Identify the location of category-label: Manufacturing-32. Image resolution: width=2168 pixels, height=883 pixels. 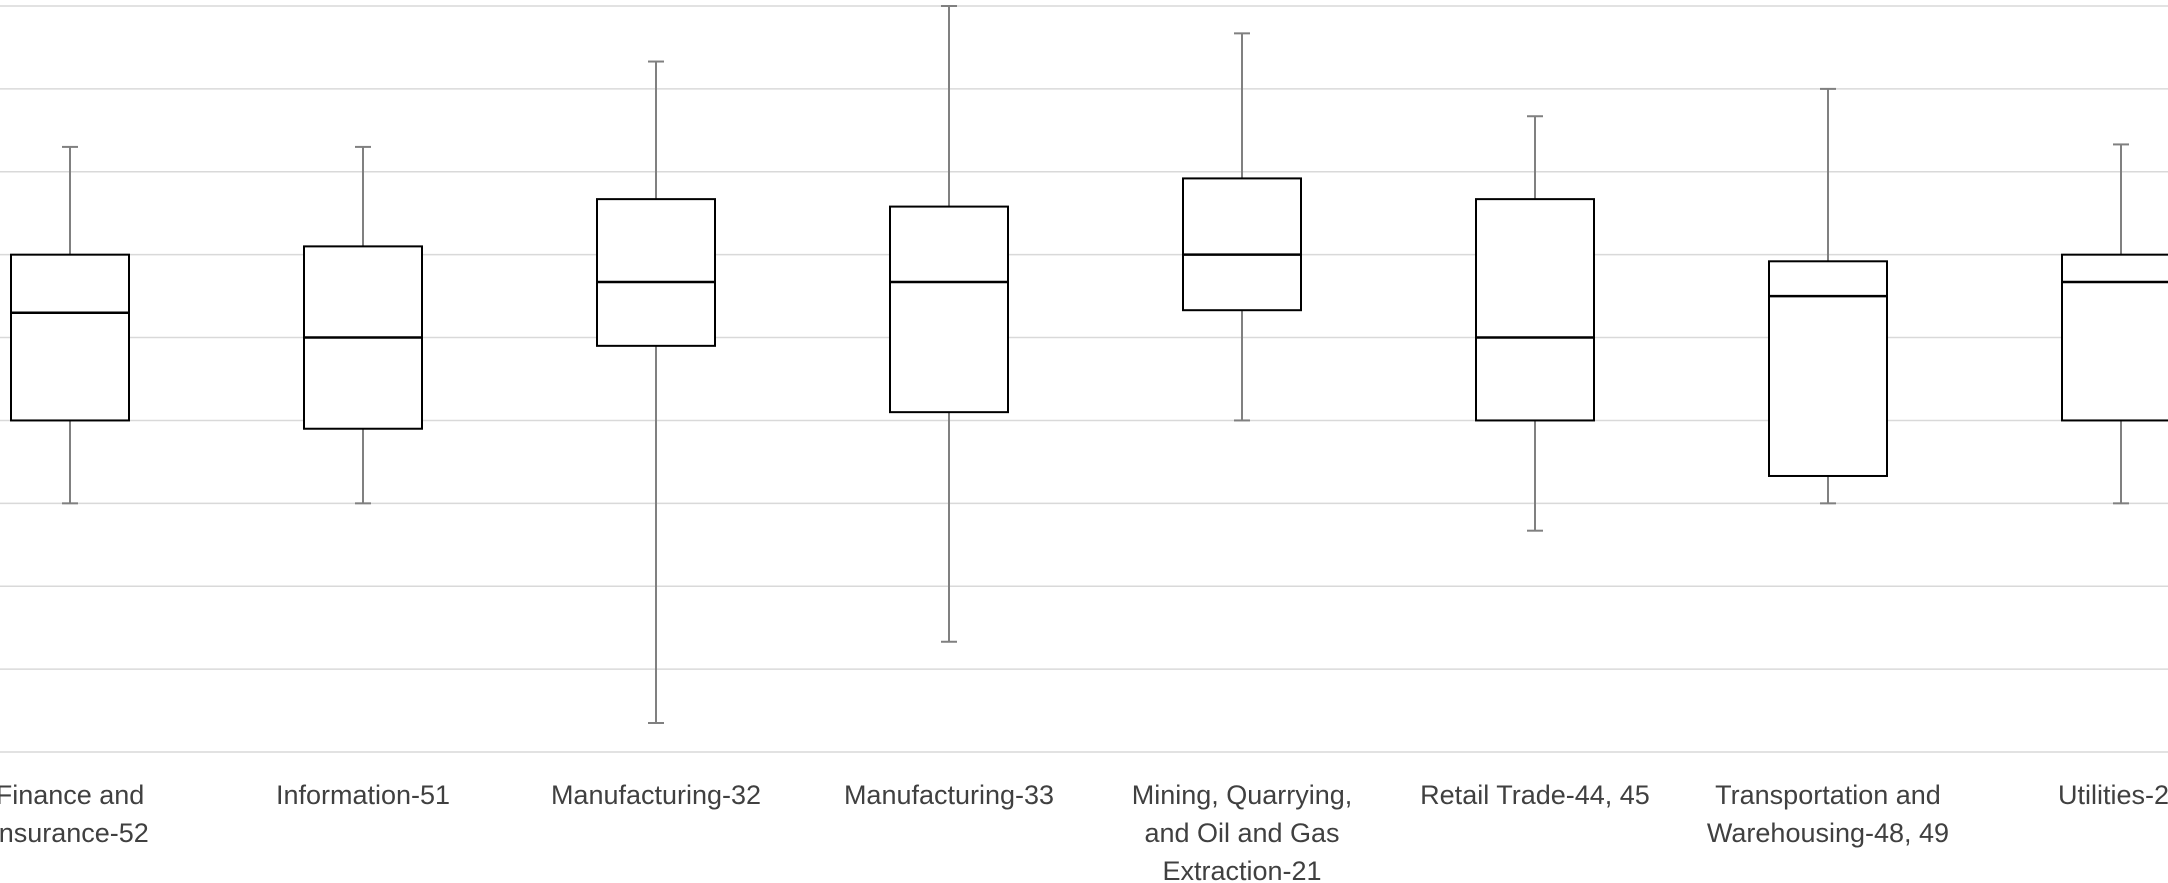
(656, 795).